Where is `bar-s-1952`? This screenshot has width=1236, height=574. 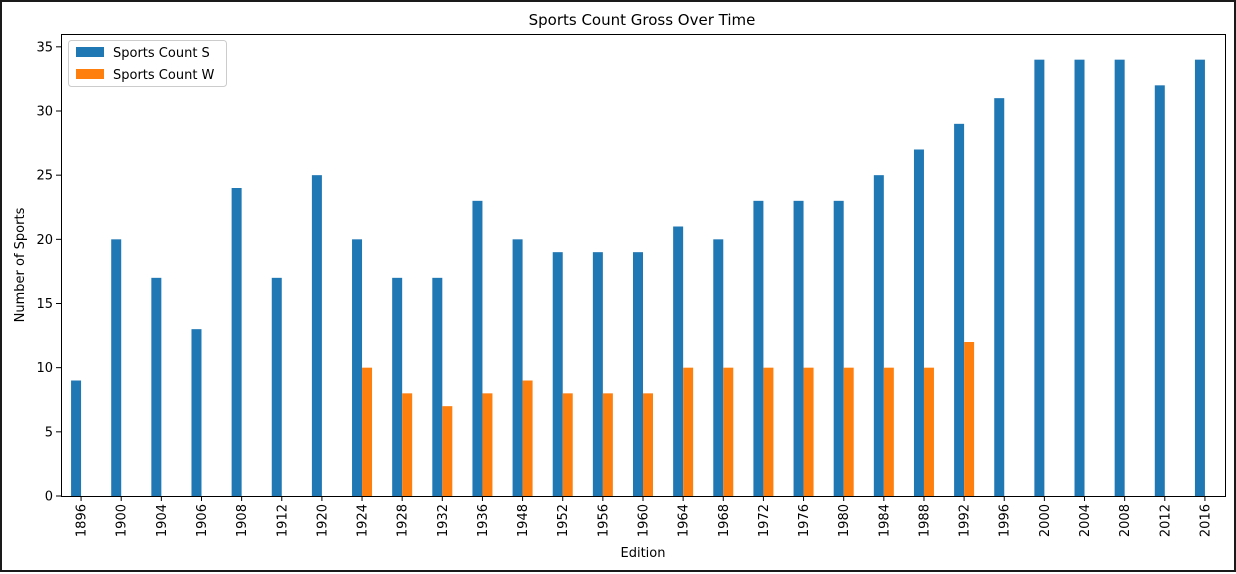 bar-s-1952 is located at coordinates (557, 374).